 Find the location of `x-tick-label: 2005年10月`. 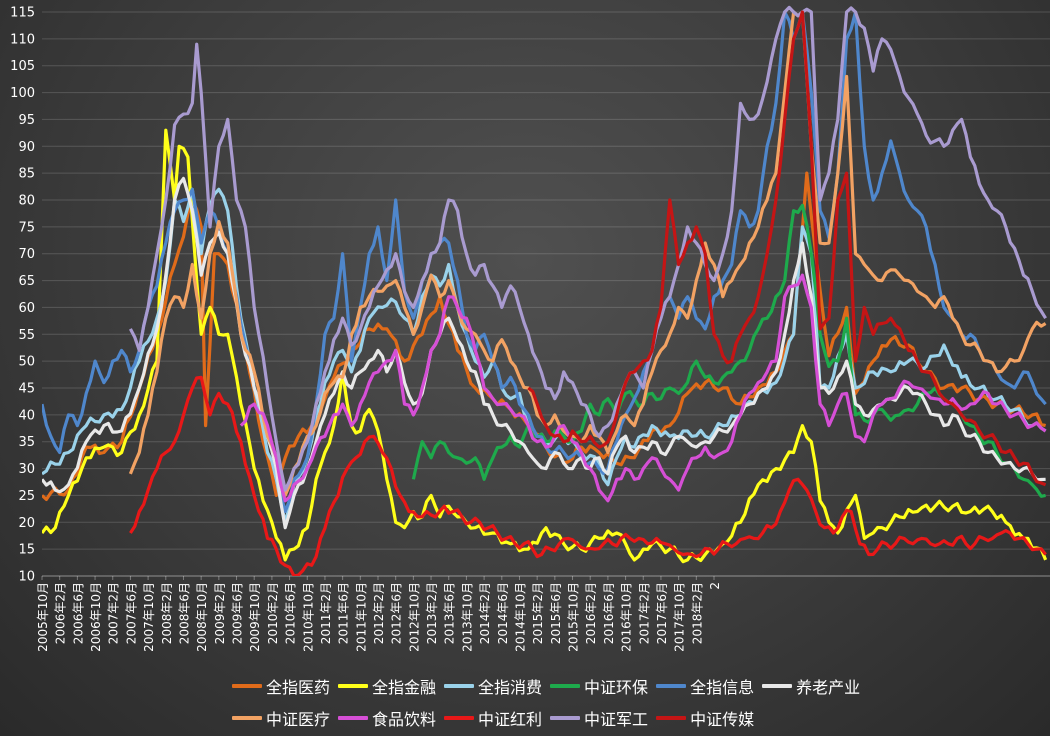

x-tick-label: 2005年10月 is located at coordinates (43, 617).